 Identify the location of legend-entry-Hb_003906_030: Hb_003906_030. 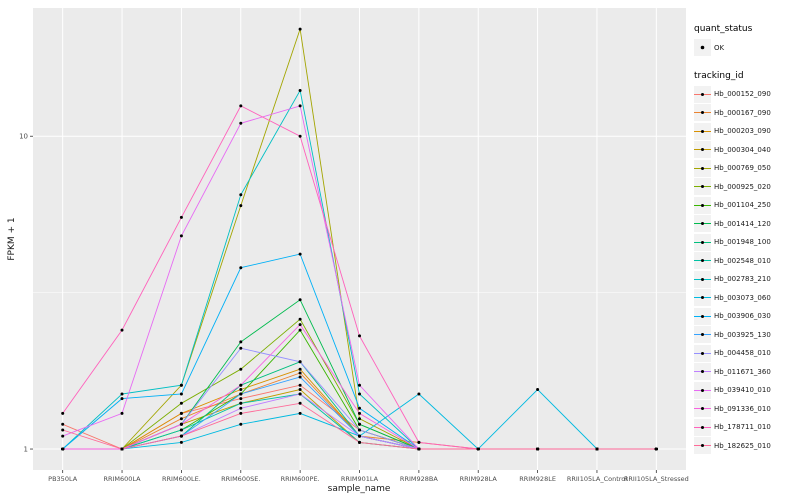
(746, 316).